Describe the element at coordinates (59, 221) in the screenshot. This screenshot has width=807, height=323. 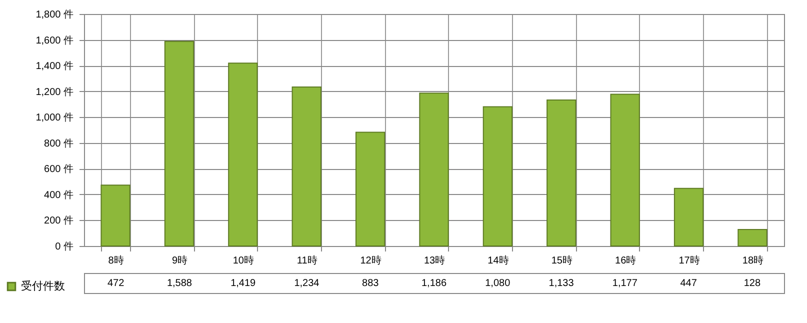
I see `y-tick-label: 200 件` at that location.